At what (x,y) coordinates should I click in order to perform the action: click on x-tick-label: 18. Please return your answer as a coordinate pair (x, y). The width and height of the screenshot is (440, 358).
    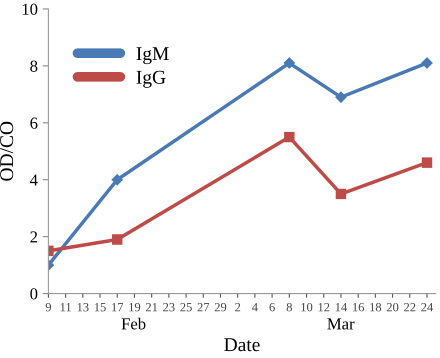
    Looking at the image, I should click on (376, 307).